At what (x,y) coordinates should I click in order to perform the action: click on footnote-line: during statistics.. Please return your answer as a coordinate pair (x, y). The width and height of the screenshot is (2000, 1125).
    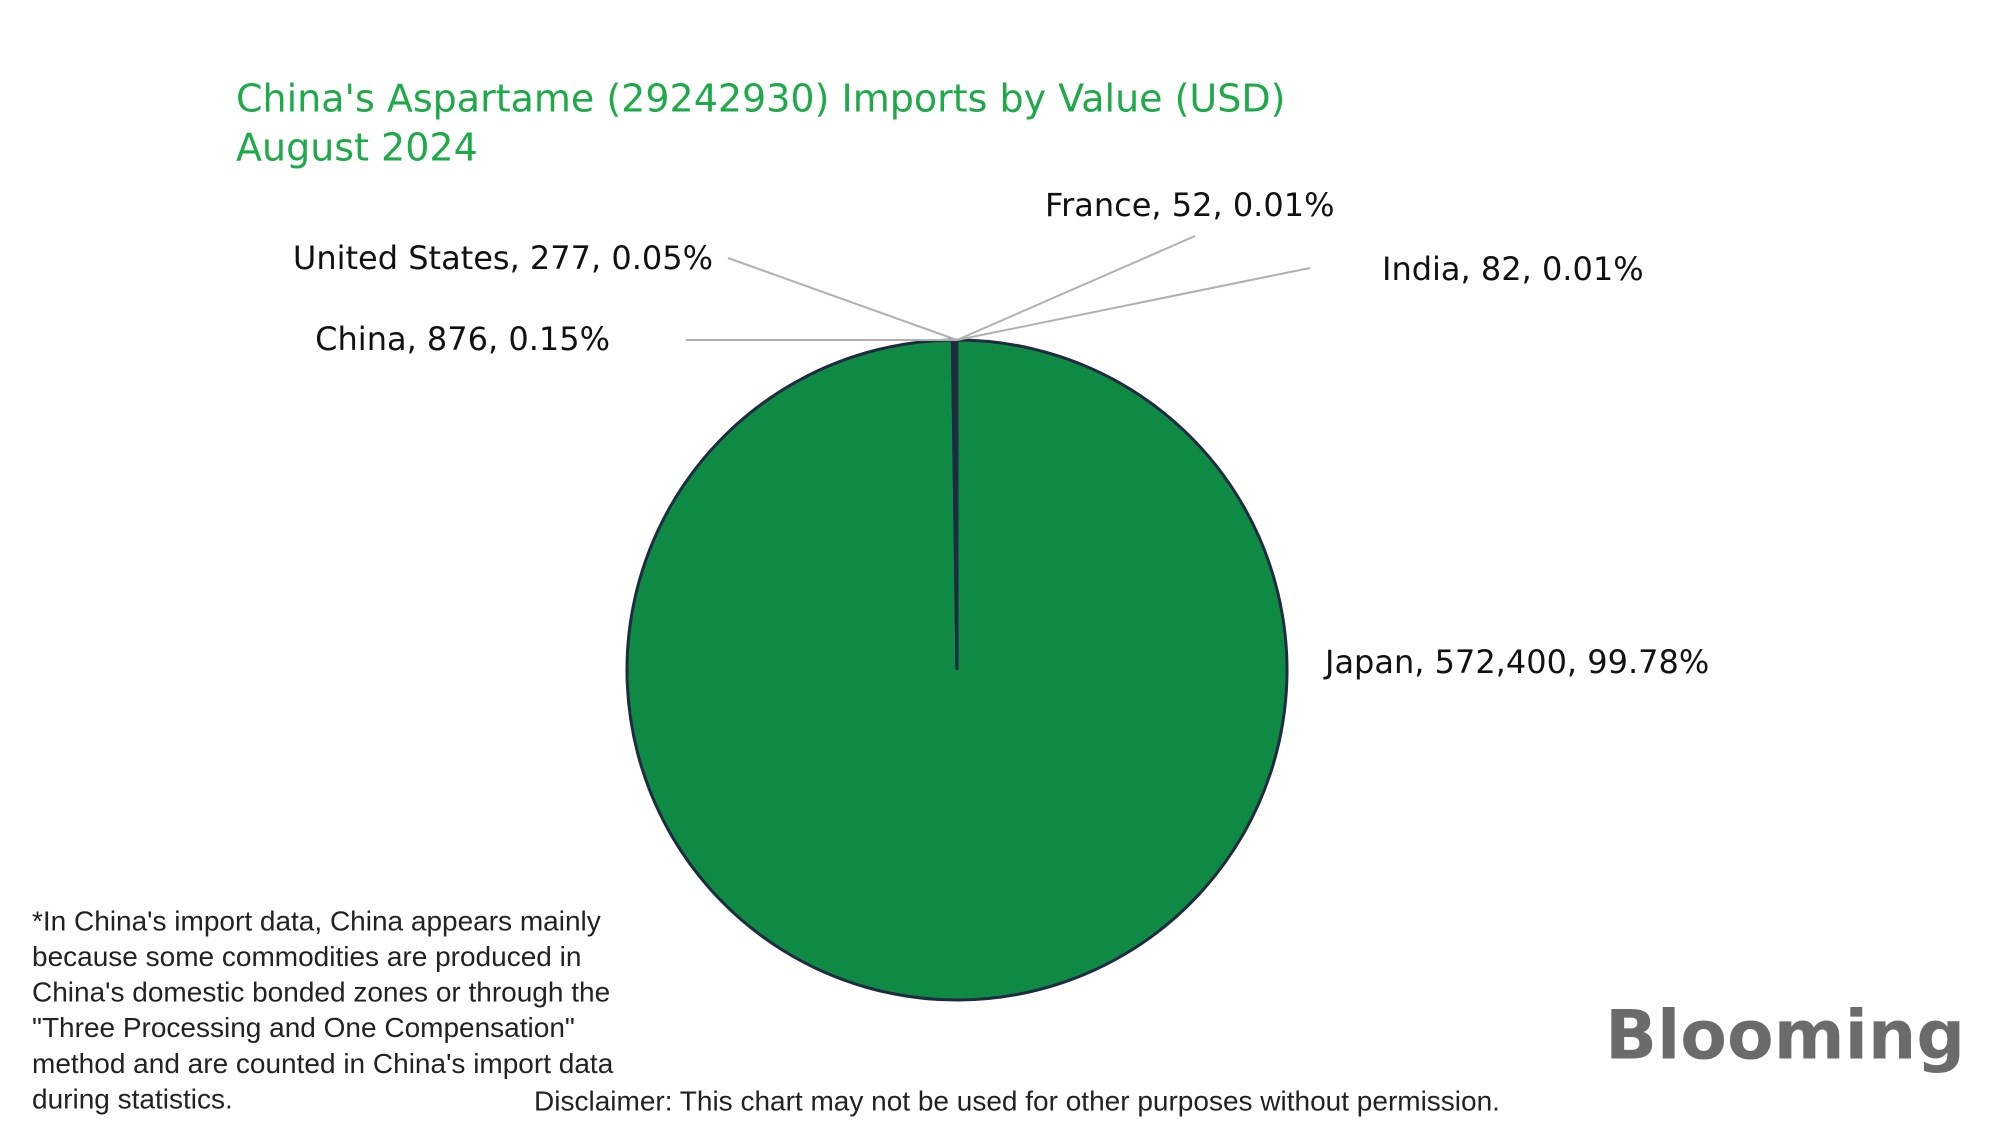
    Looking at the image, I should click on (132, 1098).